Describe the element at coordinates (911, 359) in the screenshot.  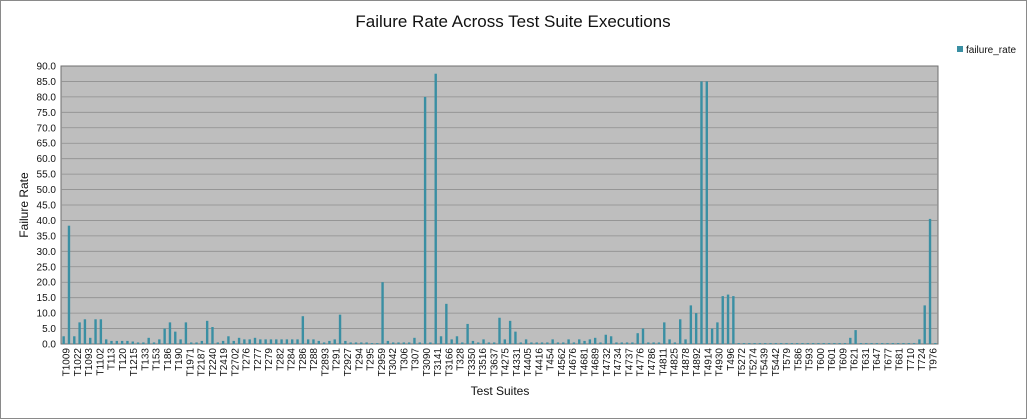
I see `x-tick-label: T710` at that location.